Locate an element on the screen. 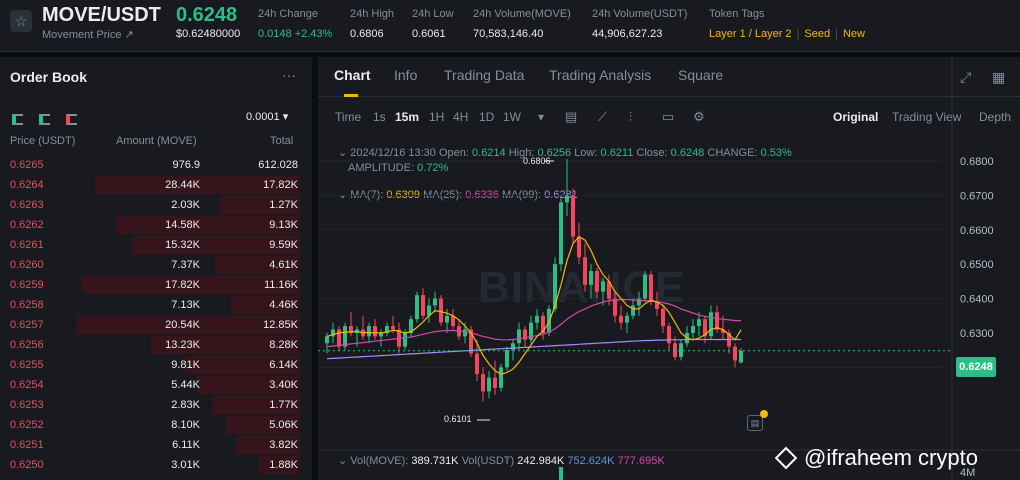 The image size is (1020, 480). amplitude-legend: AMPLITUDE: 0.72% is located at coordinates (398, 168).